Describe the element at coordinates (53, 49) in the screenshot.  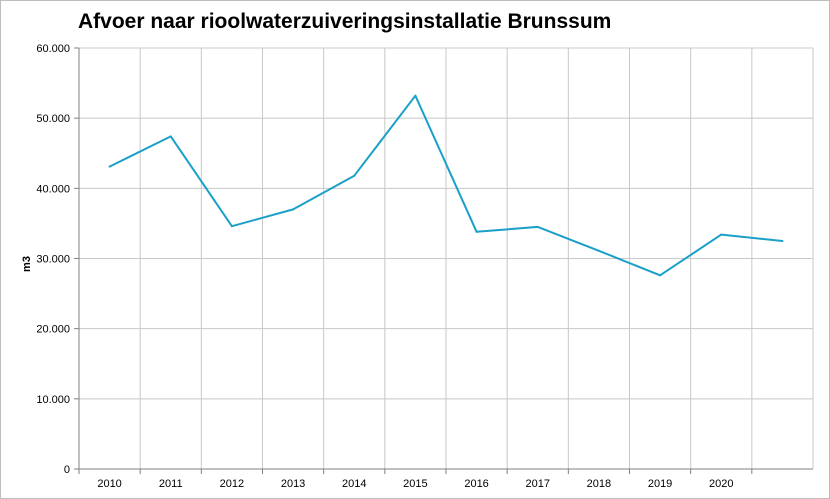
I see `y-tick-label: 60.000` at that location.